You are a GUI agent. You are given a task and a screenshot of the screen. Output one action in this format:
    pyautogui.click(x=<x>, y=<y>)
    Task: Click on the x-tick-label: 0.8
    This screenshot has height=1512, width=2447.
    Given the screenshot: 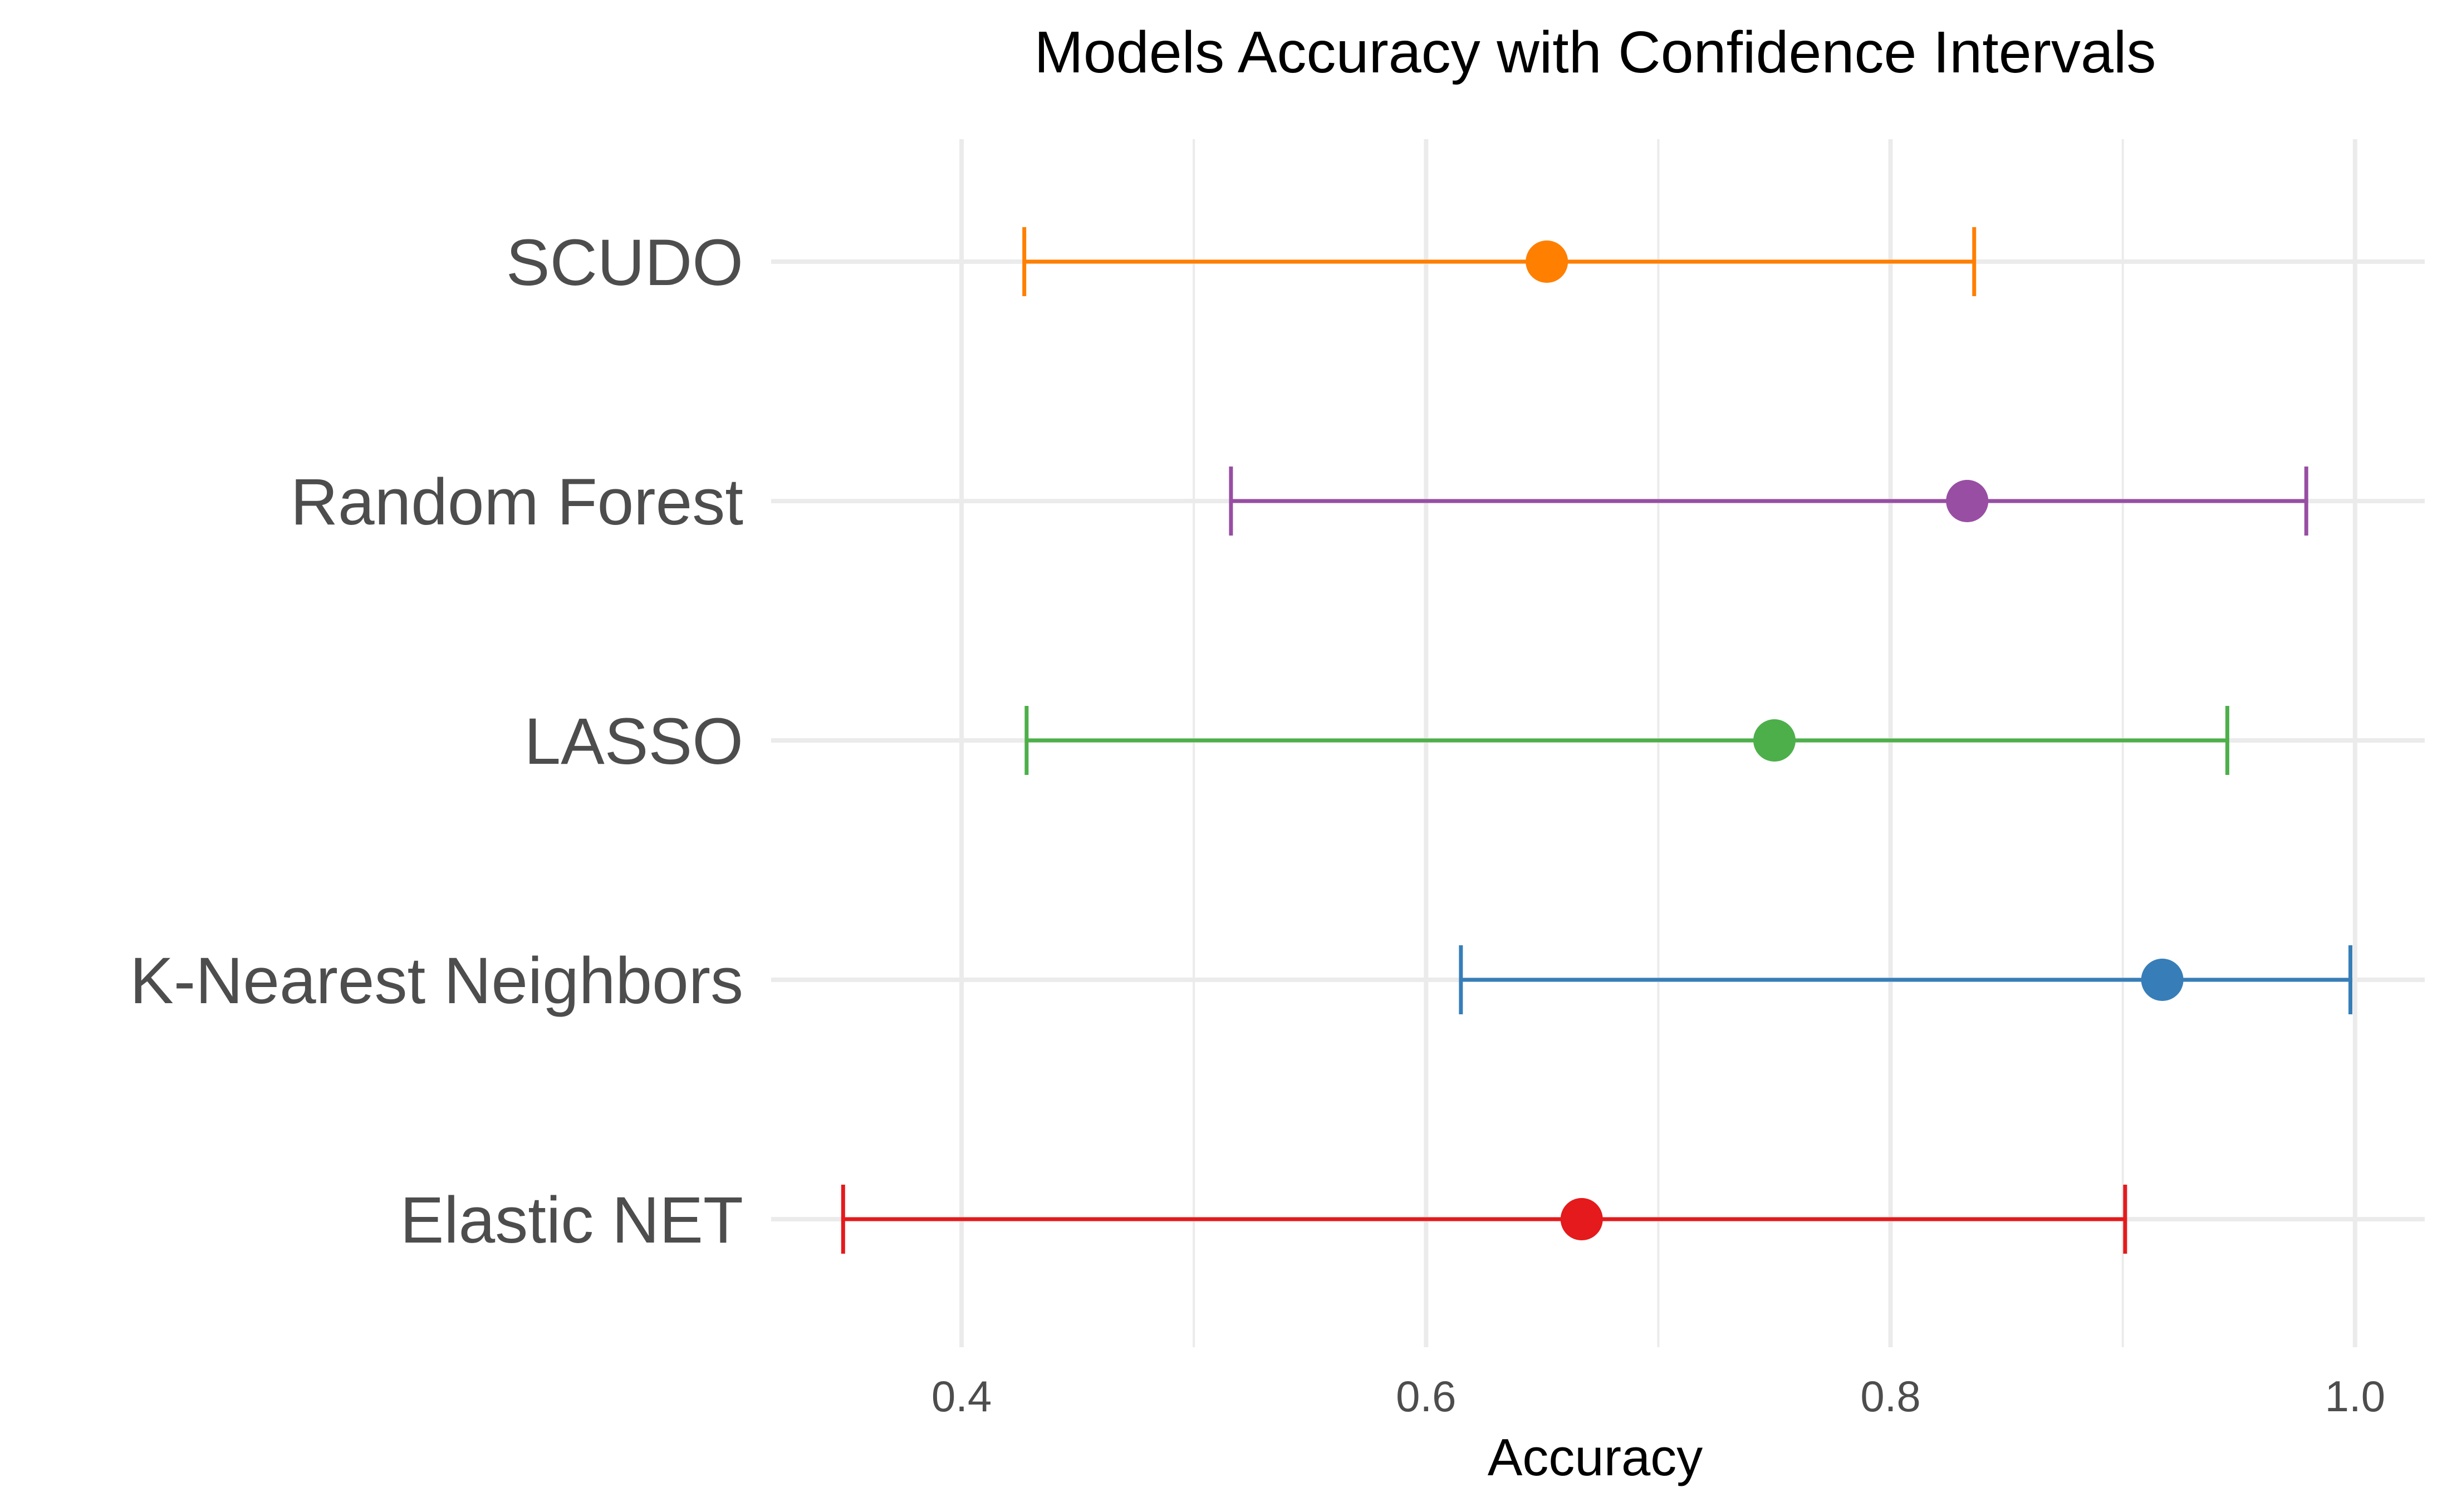 What is the action you would take?
    pyautogui.click(x=1890, y=1396)
    